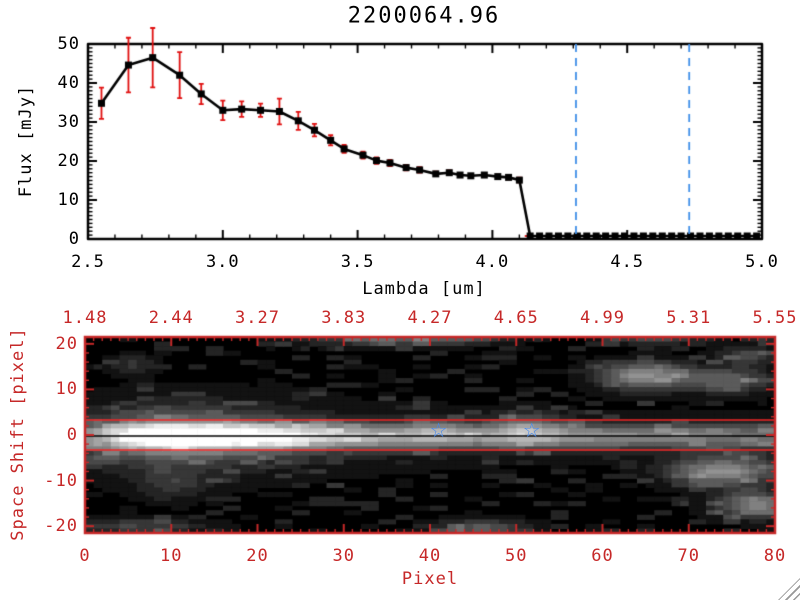 The image size is (800, 600). What do you see at coordinates (775, 556) in the screenshot?
I see `image-x-tick-label: 80` at bounding box center [775, 556].